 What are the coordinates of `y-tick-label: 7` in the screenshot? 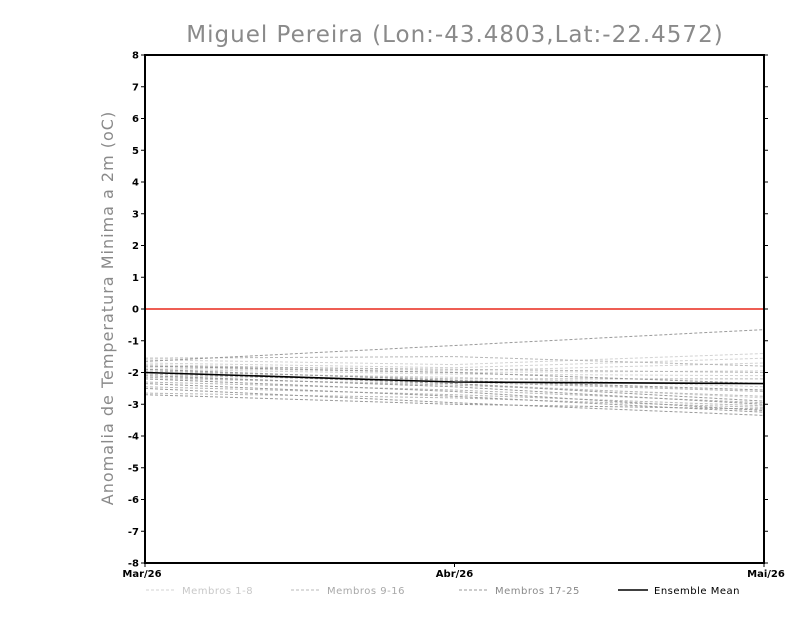 It's located at (135, 87).